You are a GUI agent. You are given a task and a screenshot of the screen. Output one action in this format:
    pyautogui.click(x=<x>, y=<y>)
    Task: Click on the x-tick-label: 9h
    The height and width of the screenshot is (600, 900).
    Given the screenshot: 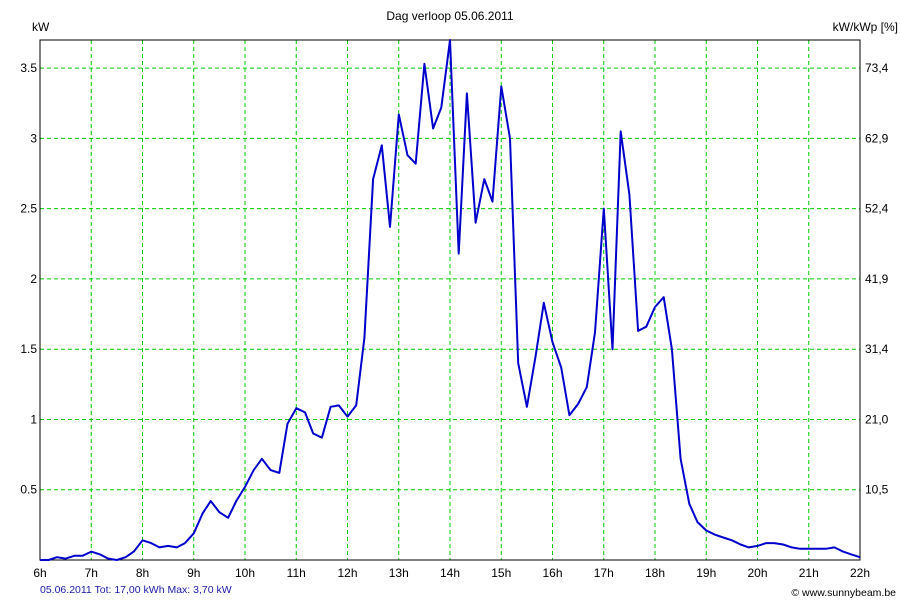 What is the action you would take?
    pyautogui.click(x=193, y=573)
    